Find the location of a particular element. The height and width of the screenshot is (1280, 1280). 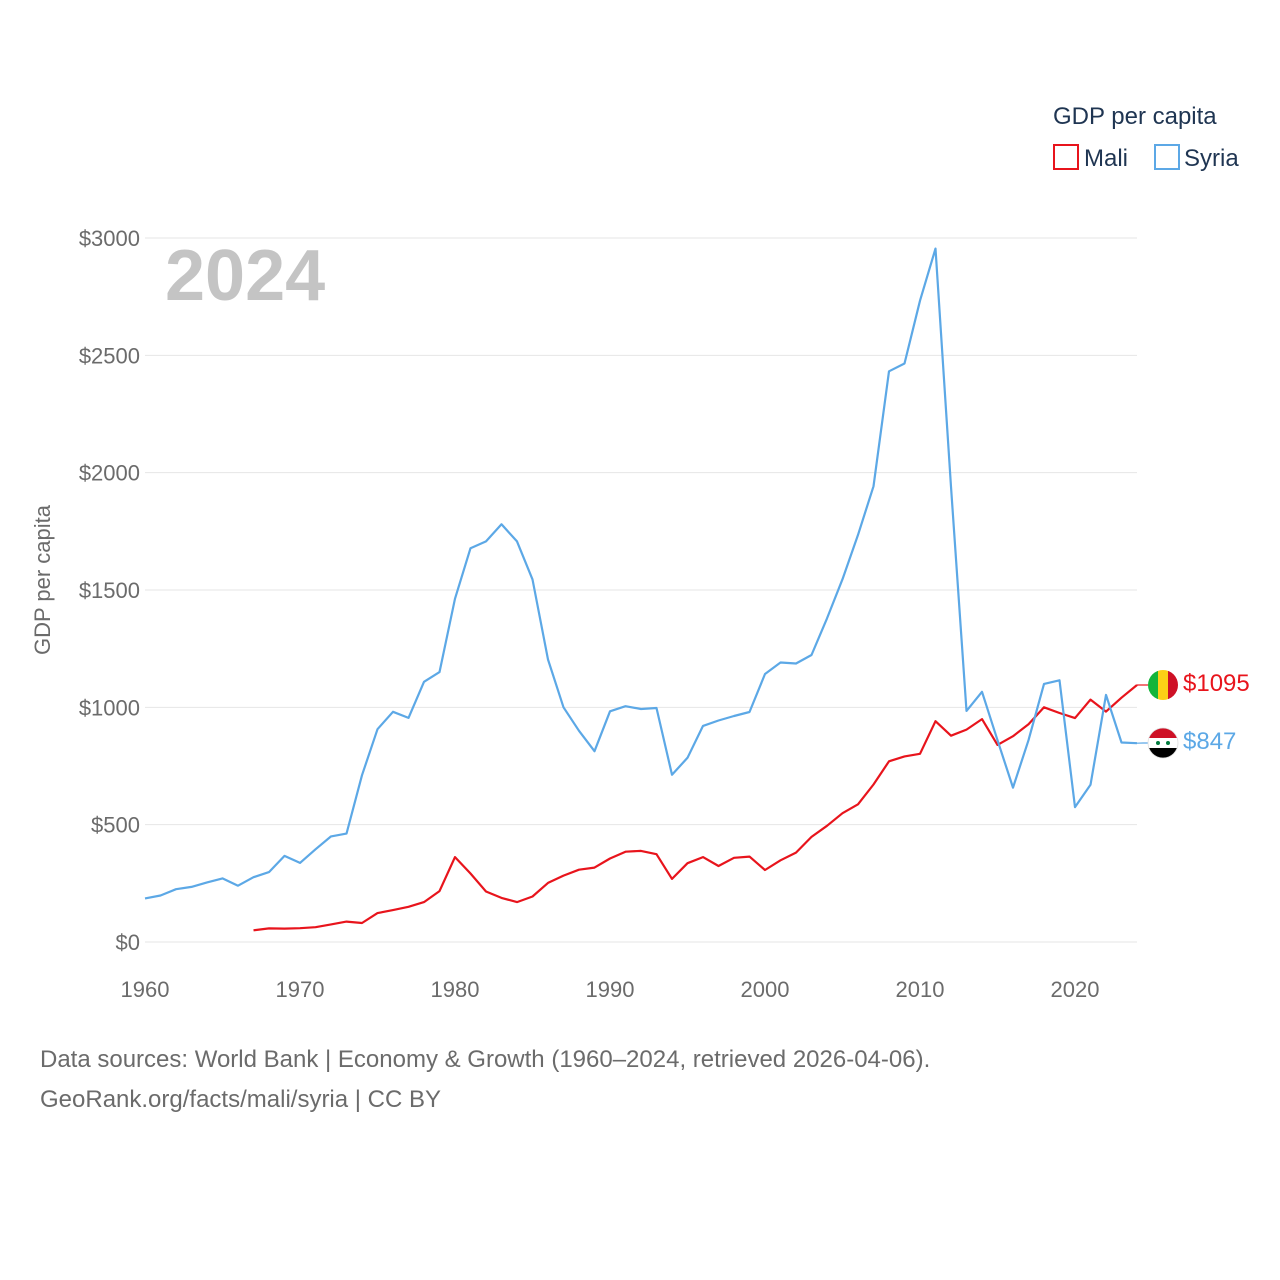

x-tick-label: 2020 is located at coordinates (1075, 989).